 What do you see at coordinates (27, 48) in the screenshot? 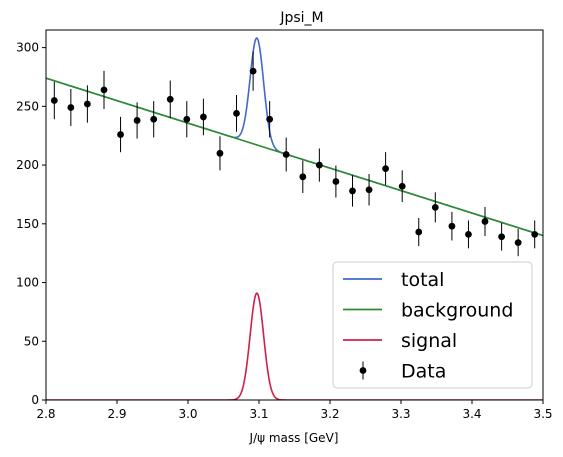
I see `y-tick-label: 300` at bounding box center [27, 48].